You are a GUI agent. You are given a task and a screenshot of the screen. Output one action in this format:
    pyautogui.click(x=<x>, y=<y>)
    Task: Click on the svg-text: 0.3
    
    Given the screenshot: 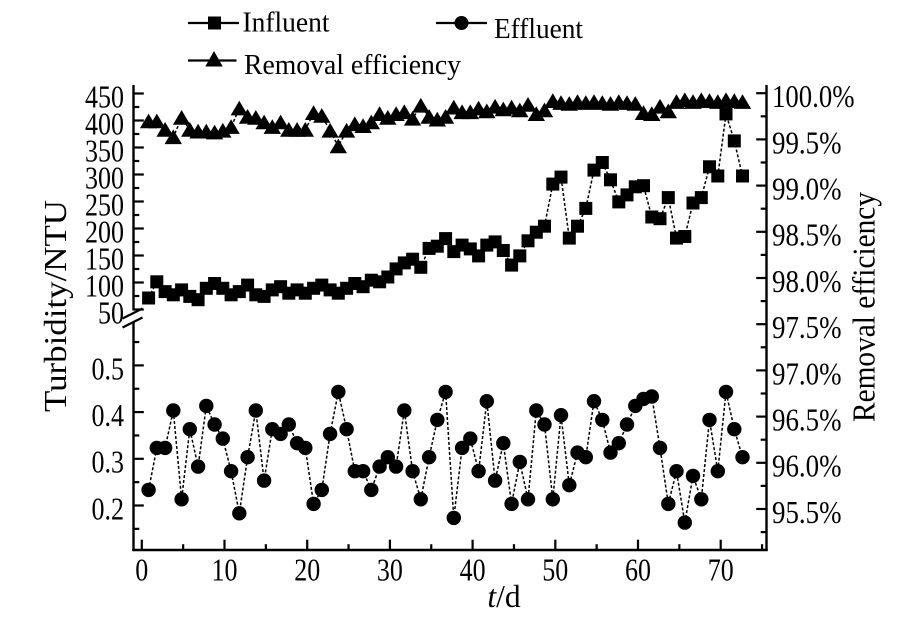 What is the action you would take?
    pyautogui.click(x=108, y=462)
    